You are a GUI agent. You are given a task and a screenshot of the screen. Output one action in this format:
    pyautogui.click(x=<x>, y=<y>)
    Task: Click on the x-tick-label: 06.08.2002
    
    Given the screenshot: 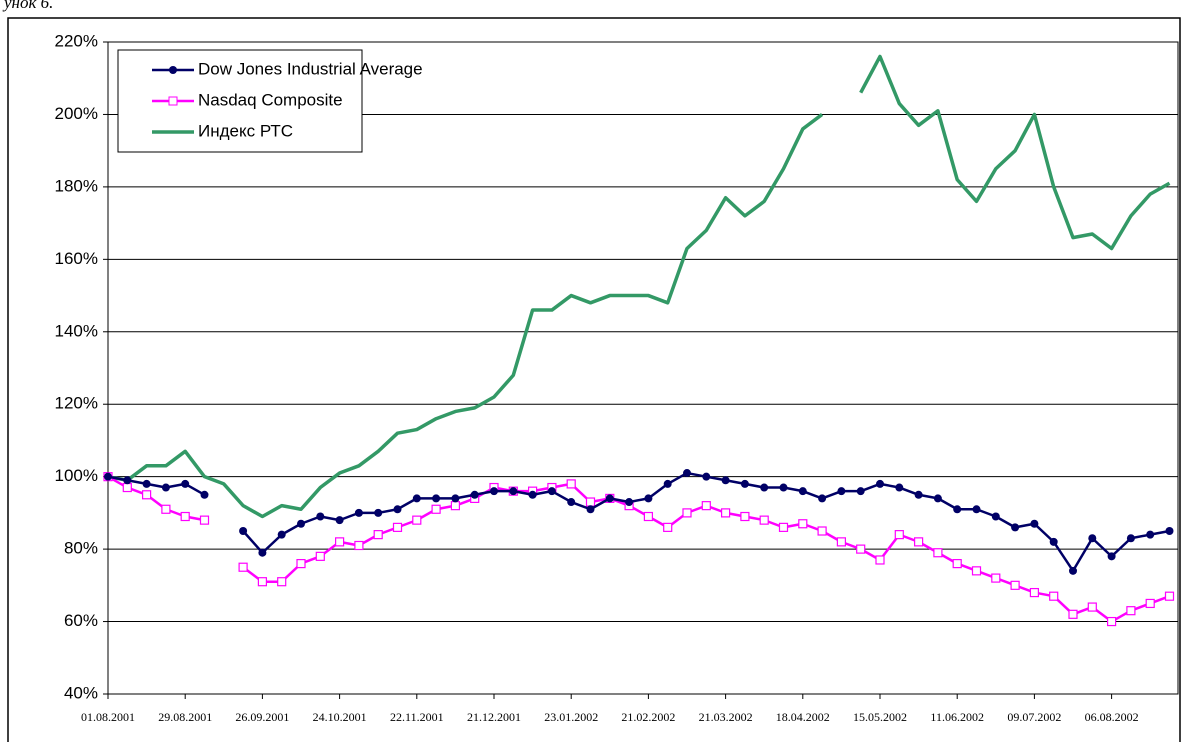 What is the action you would take?
    pyautogui.click(x=1112, y=717)
    